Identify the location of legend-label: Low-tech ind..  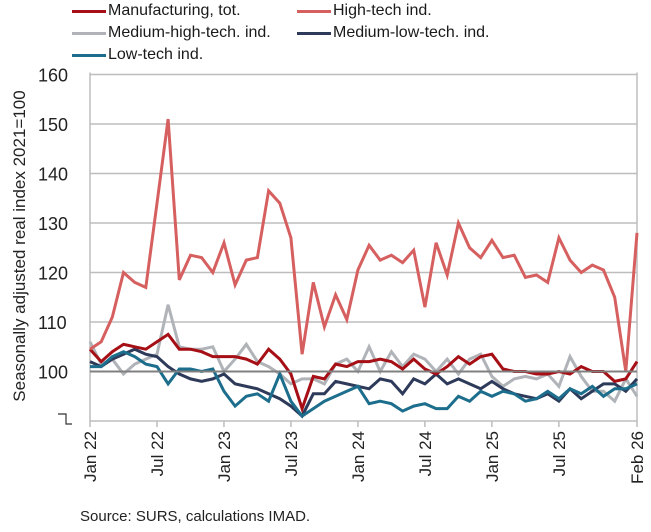
(156, 54).